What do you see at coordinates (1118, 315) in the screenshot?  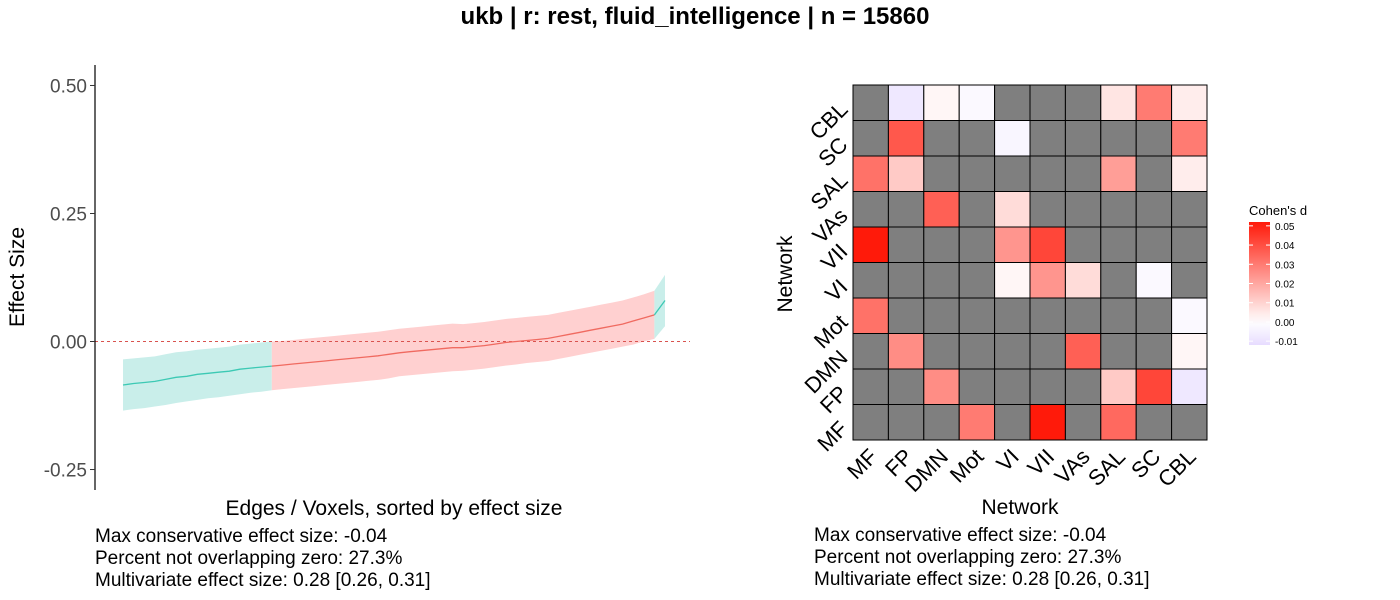 I see `heatmap-cell-Mot-SAL` at bounding box center [1118, 315].